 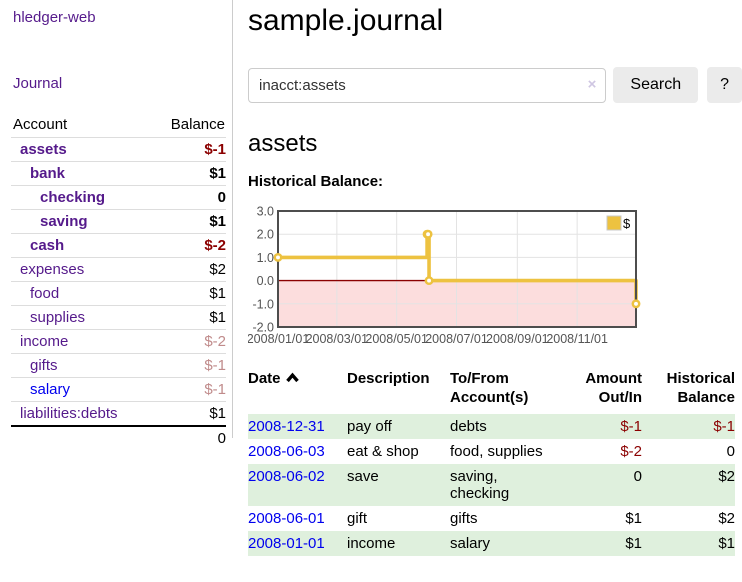 I want to click on account-row: income $-2, so click(x=118, y=341).